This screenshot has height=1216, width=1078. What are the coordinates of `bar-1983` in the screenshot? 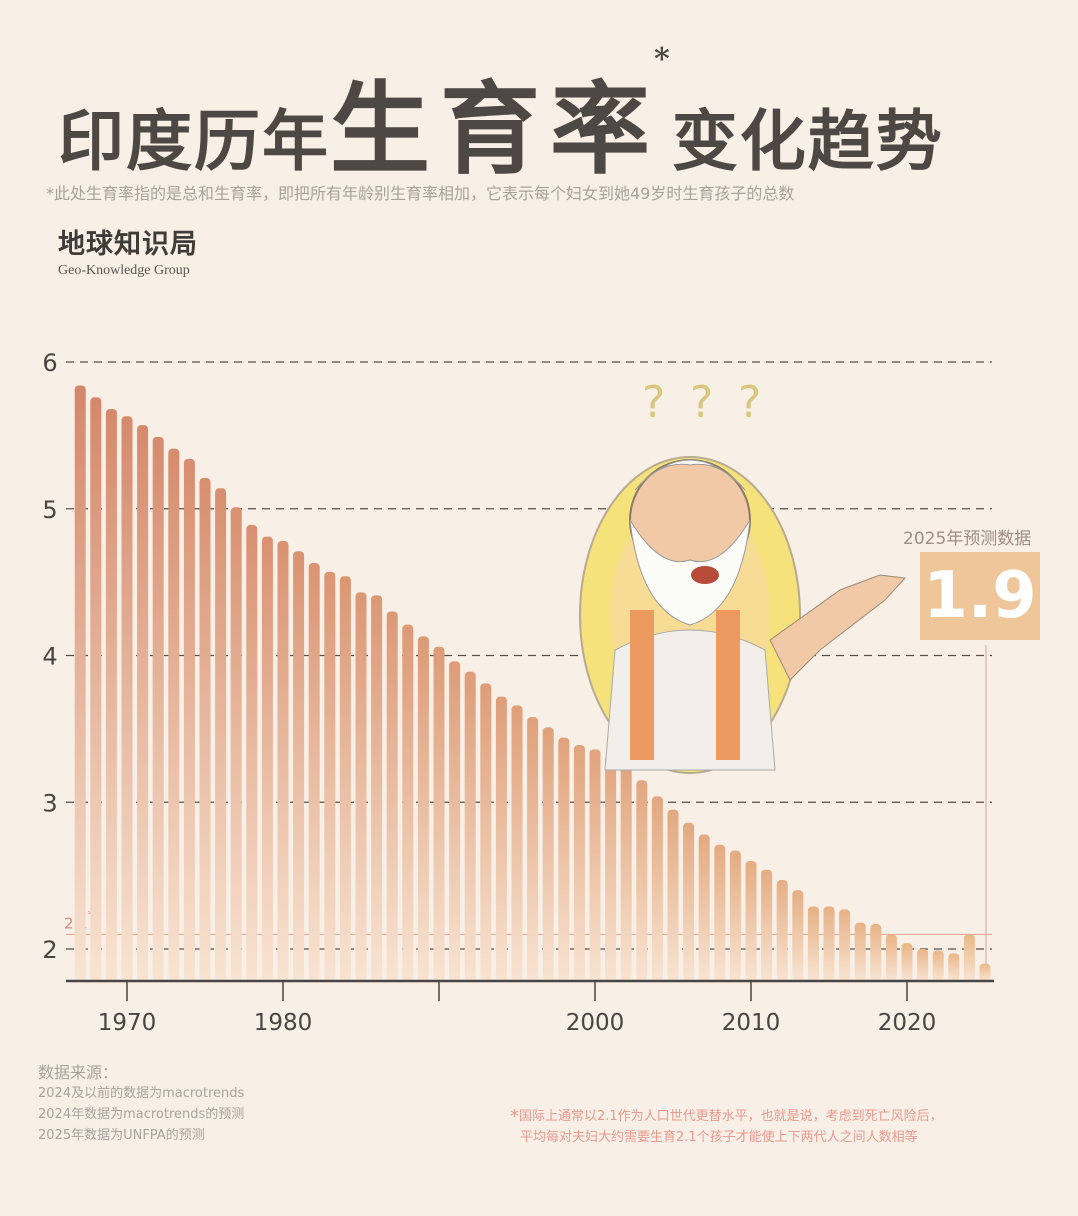 It's located at (330, 776).